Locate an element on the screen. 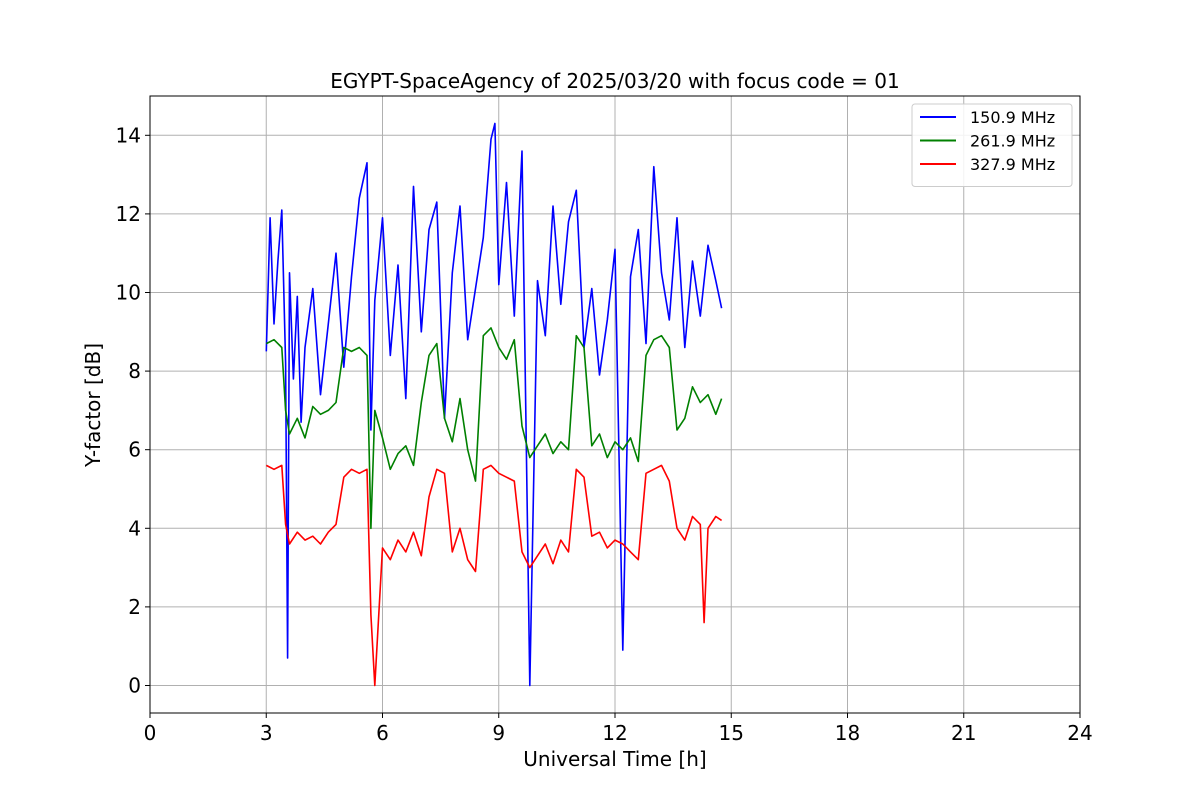 This screenshot has width=1200, height=800. x-tick-label: 12 is located at coordinates (614, 733).